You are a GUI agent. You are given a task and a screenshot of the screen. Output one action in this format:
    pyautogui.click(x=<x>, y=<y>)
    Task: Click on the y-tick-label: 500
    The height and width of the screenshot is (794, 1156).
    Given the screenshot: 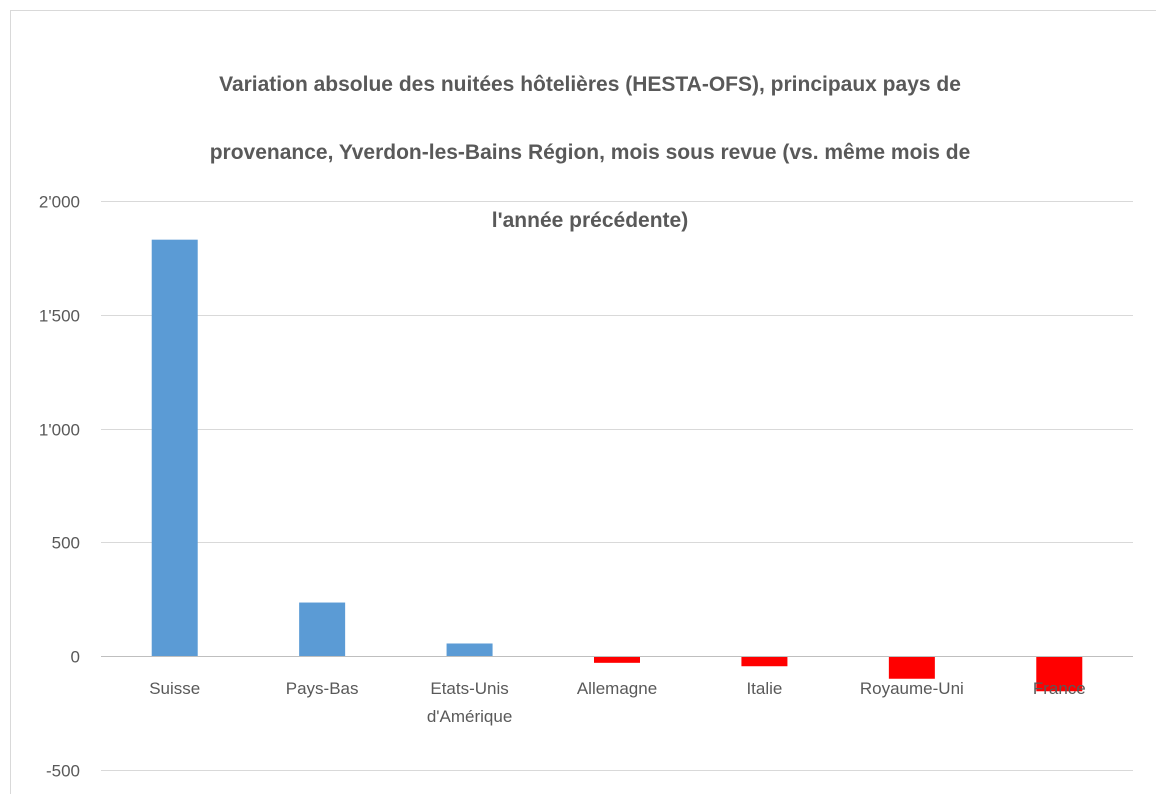 What is the action you would take?
    pyautogui.click(x=66, y=543)
    